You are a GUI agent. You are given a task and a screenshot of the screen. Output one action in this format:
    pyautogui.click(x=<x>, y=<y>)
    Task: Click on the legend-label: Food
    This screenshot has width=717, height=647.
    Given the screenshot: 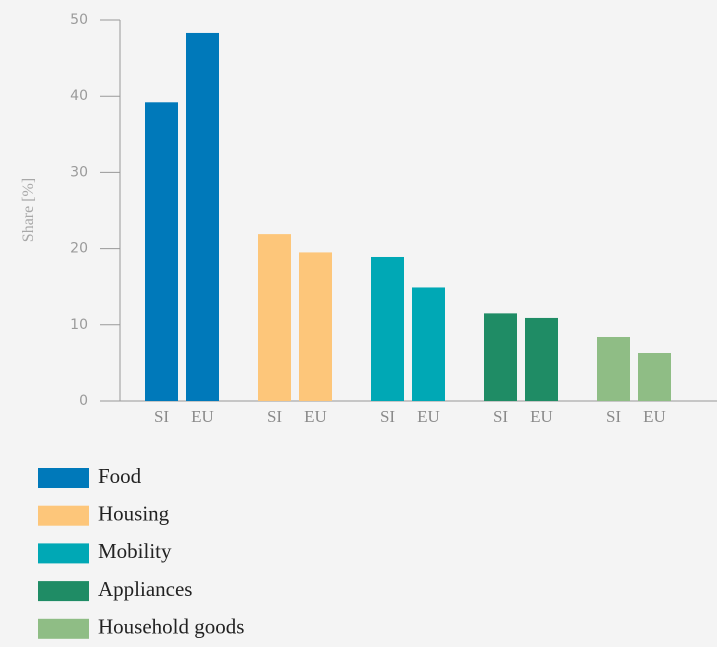 What is the action you would take?
    pyautogui.click(x=120, y=476)
    